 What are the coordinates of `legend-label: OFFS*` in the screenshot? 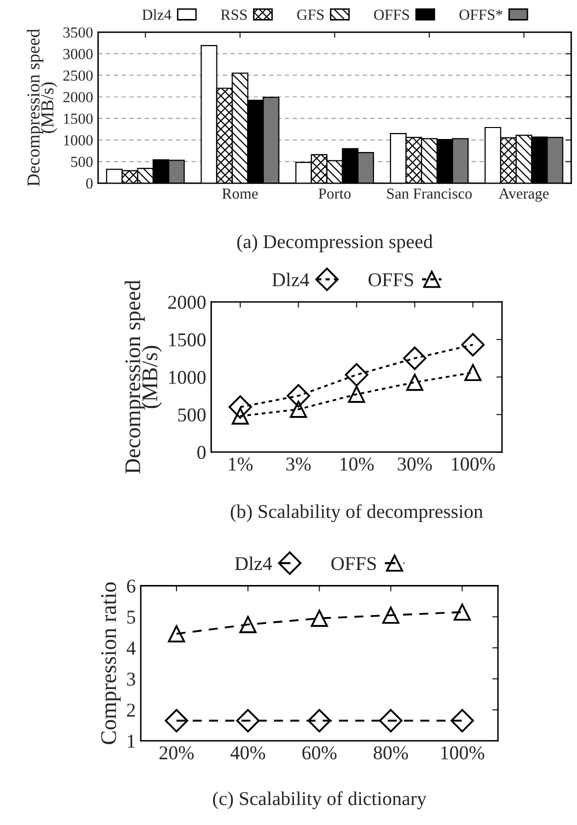 It's located at (480, 15).